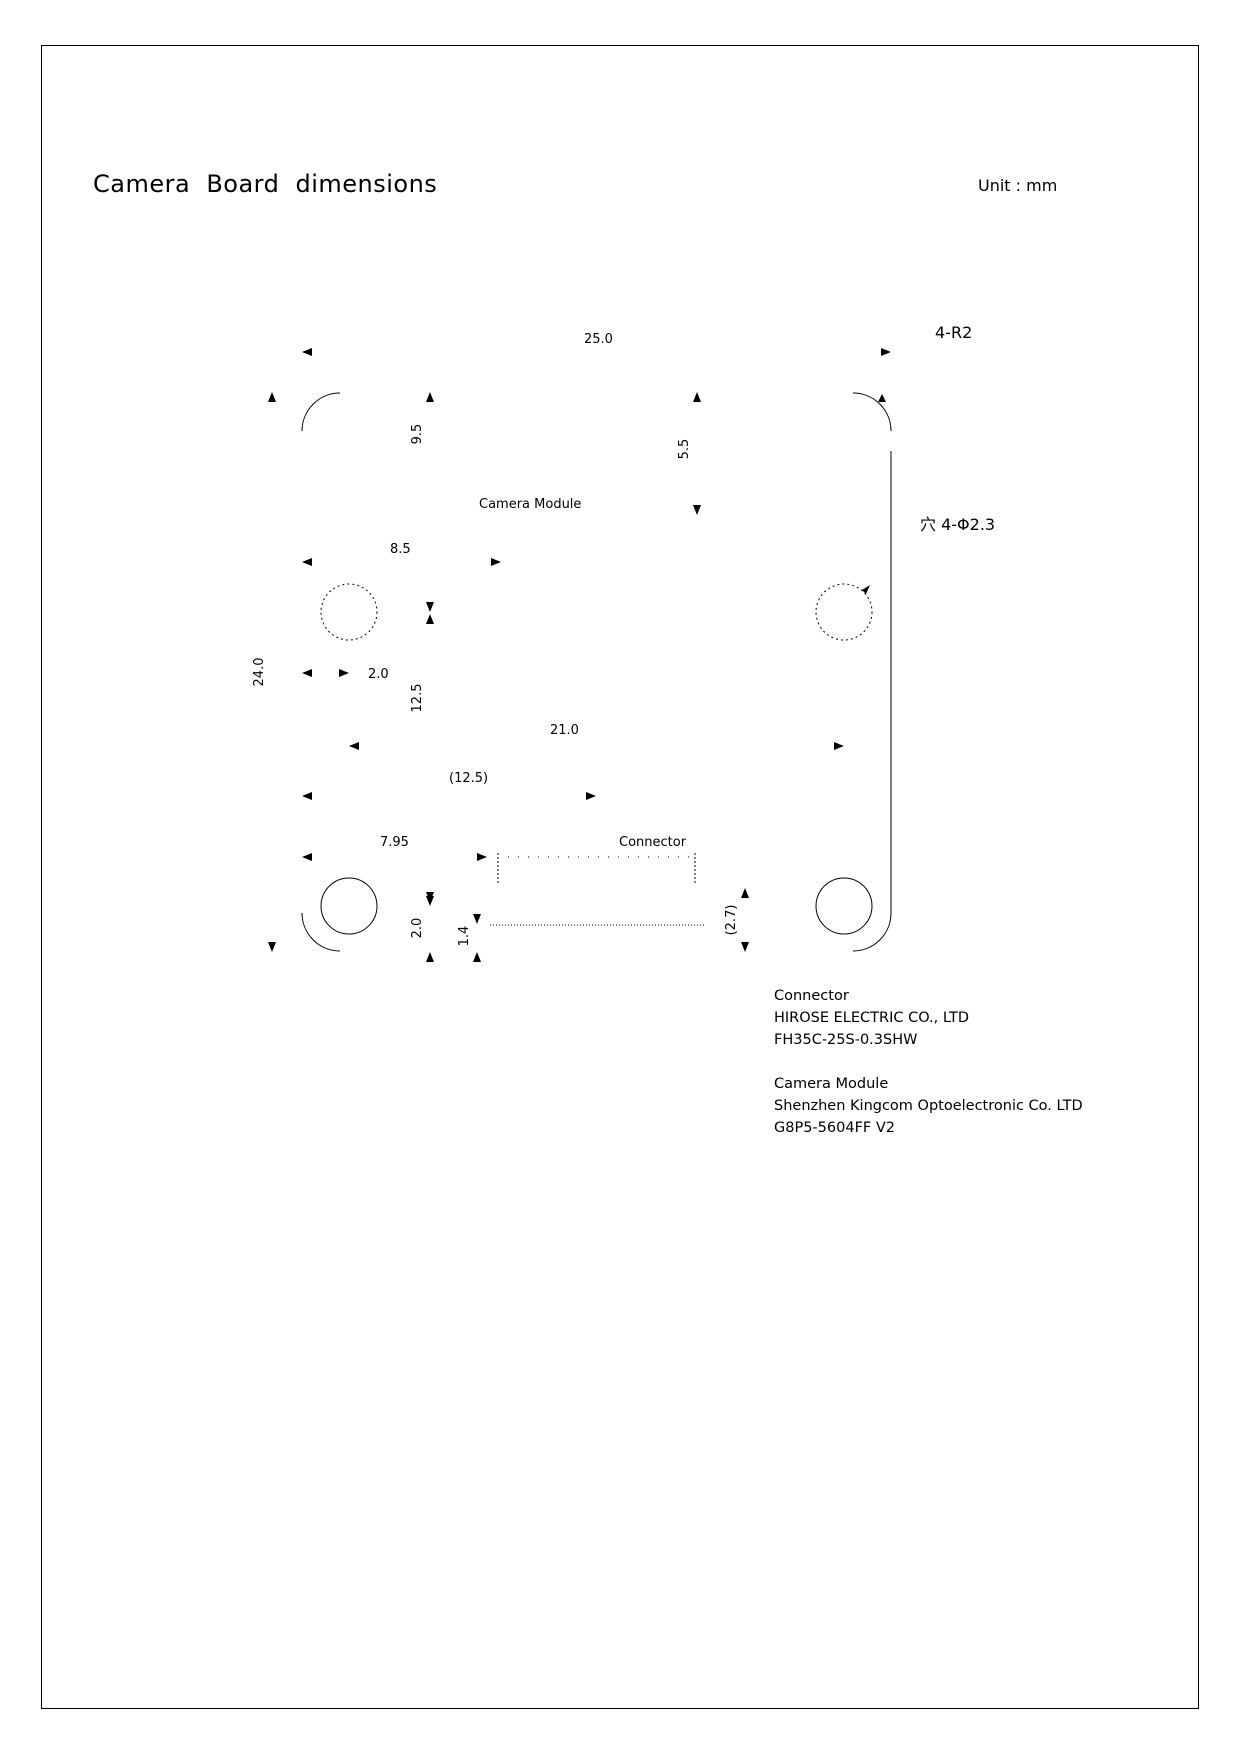 The image size is (1240, 1754). I want to click on leader-arrow-hole, so click(866, 589).